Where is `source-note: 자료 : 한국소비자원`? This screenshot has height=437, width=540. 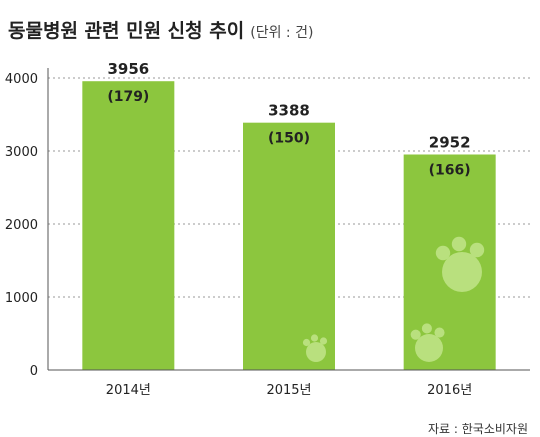
source-note: 자료 : 한국소비자원 is located at coordinates (478, 429).